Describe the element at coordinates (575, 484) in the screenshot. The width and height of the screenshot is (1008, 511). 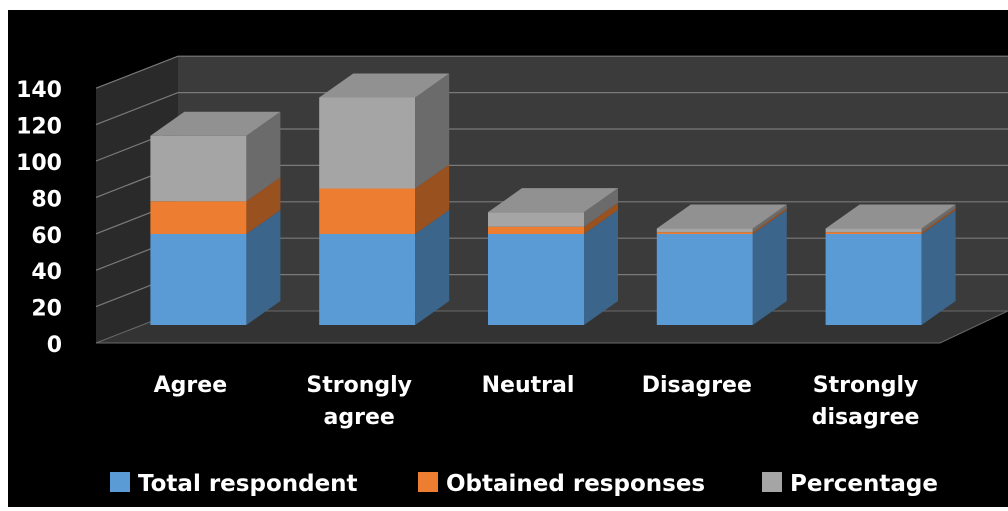
I see `legend-label: Obtained responses` at that location.